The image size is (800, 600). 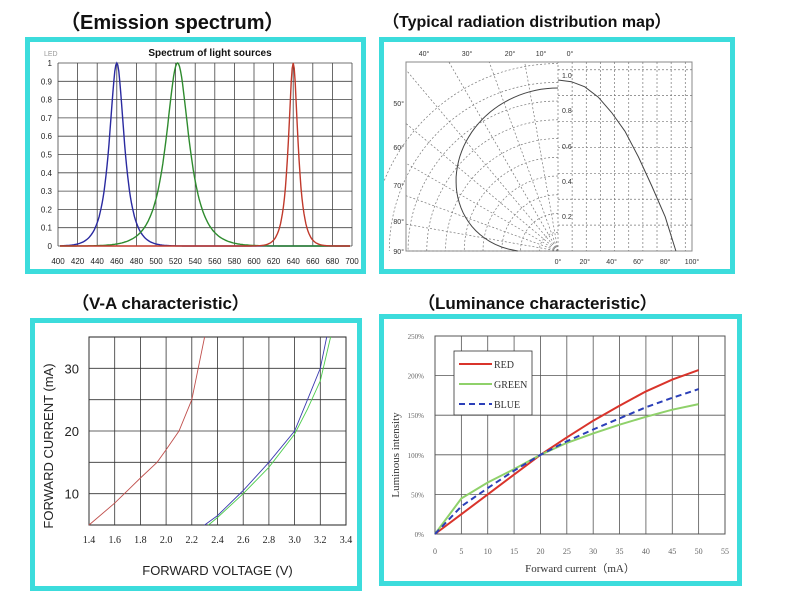 What do you see at coordinates (333, 261) in the screenshot?
I see `x-tick-label: 680` at bounding box center [333, 261].